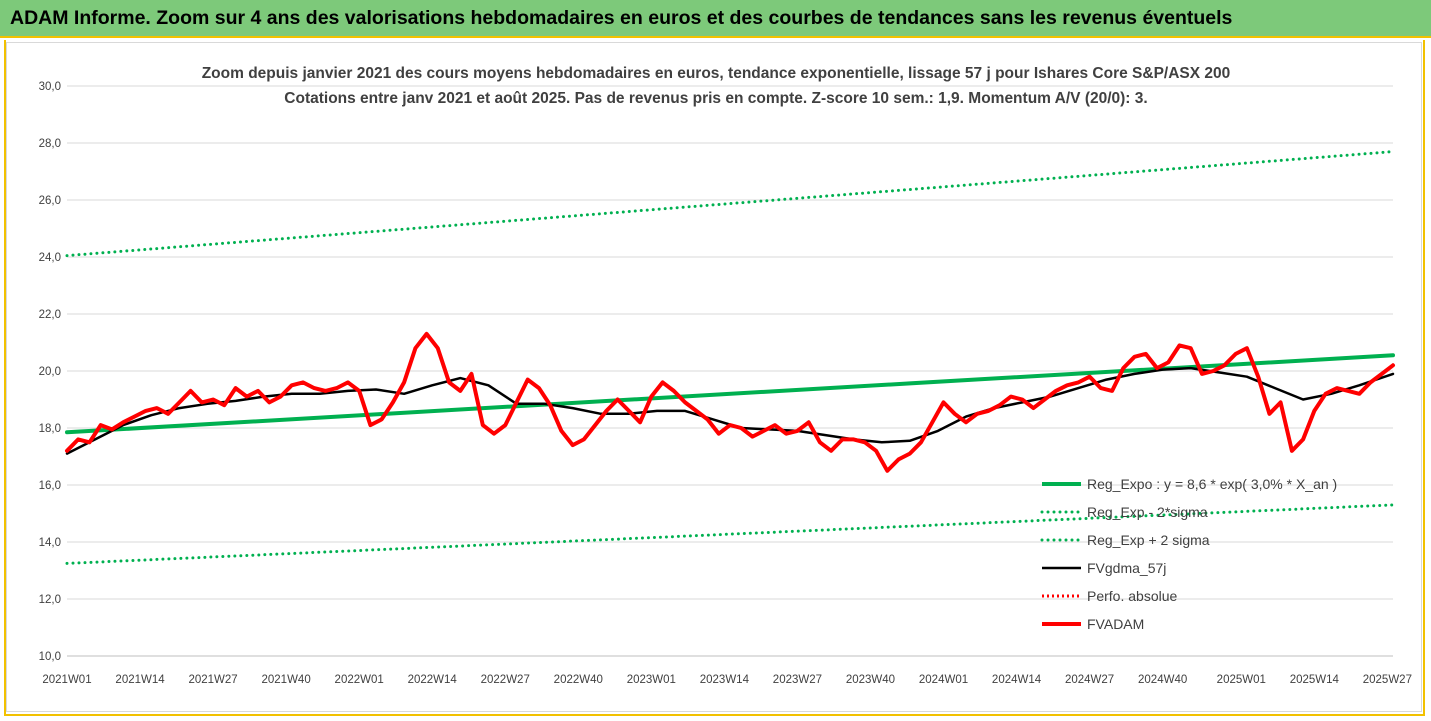  Describe the element at coordinates (50, 258) in the screenshot. I see `y-tick-label: 24,0` at that location.